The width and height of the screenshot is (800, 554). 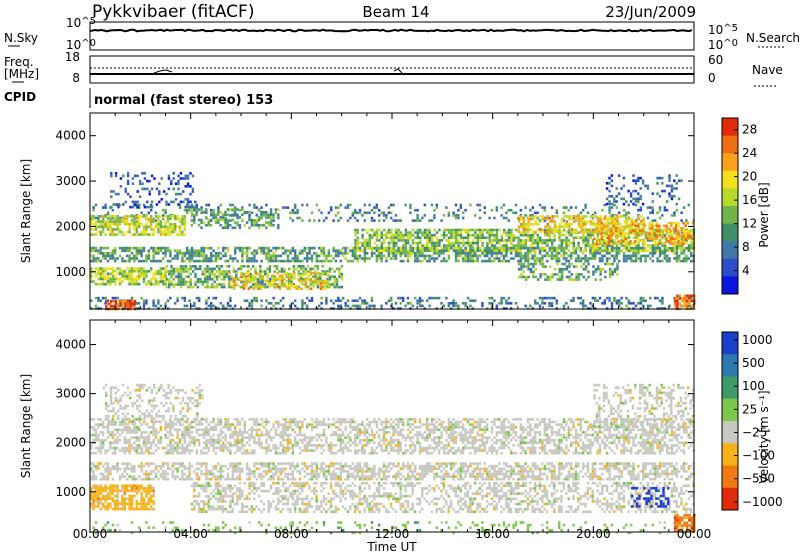 What do you see at coordinates (650, 12) in the screenshot?
I see `date-title: 23/Jun/2009` at bounding box center [650, 12].